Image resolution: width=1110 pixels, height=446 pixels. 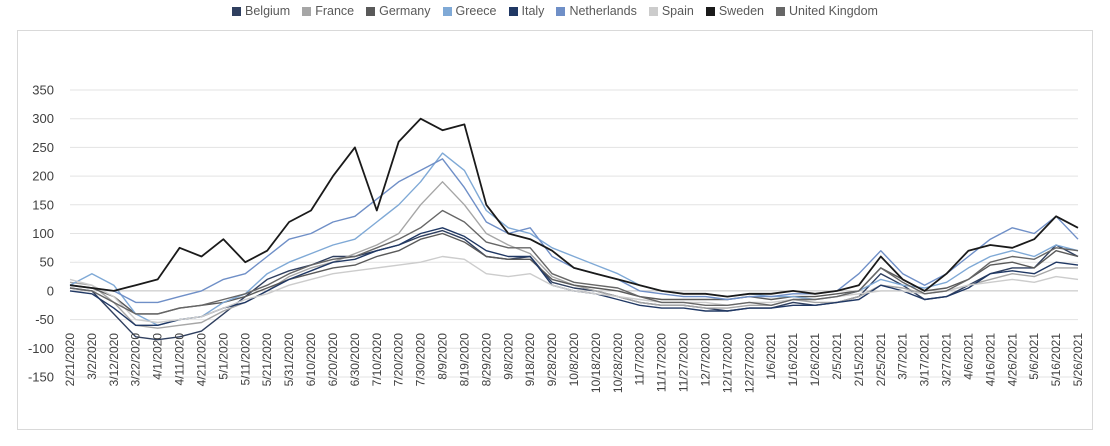 What do you see at coordinates (1056, 360) in the screenshot?
I see `x-tick-label: 5/16/2021` at bounding box center [1056, 360].